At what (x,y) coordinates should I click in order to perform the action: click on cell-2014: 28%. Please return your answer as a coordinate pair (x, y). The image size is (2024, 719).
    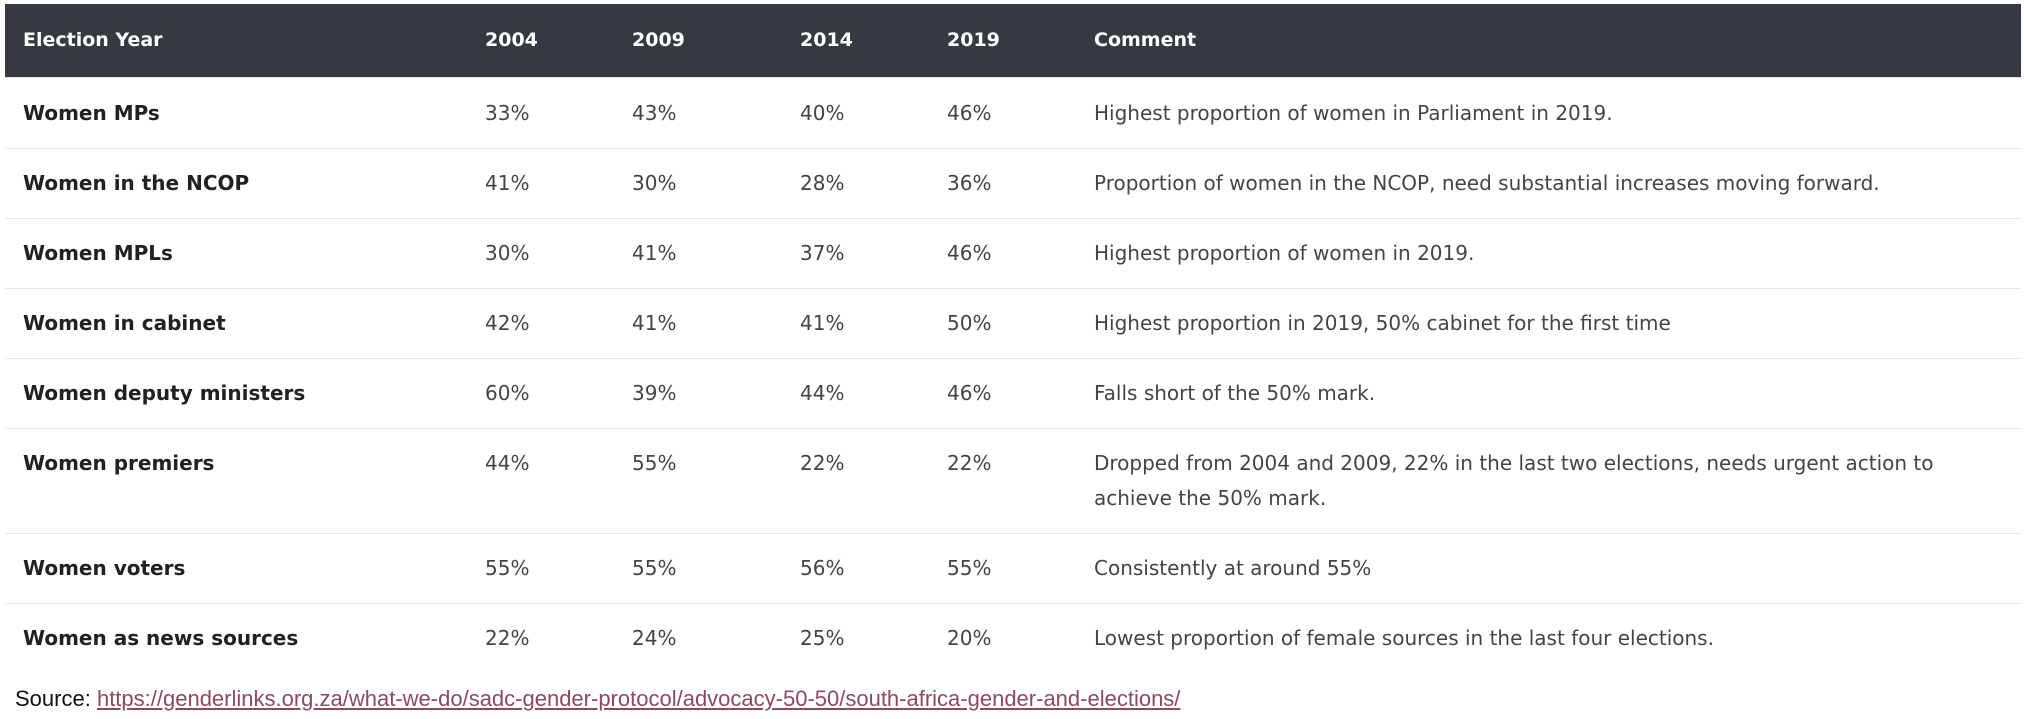
    Looking at the image, I should click on (822, 182).